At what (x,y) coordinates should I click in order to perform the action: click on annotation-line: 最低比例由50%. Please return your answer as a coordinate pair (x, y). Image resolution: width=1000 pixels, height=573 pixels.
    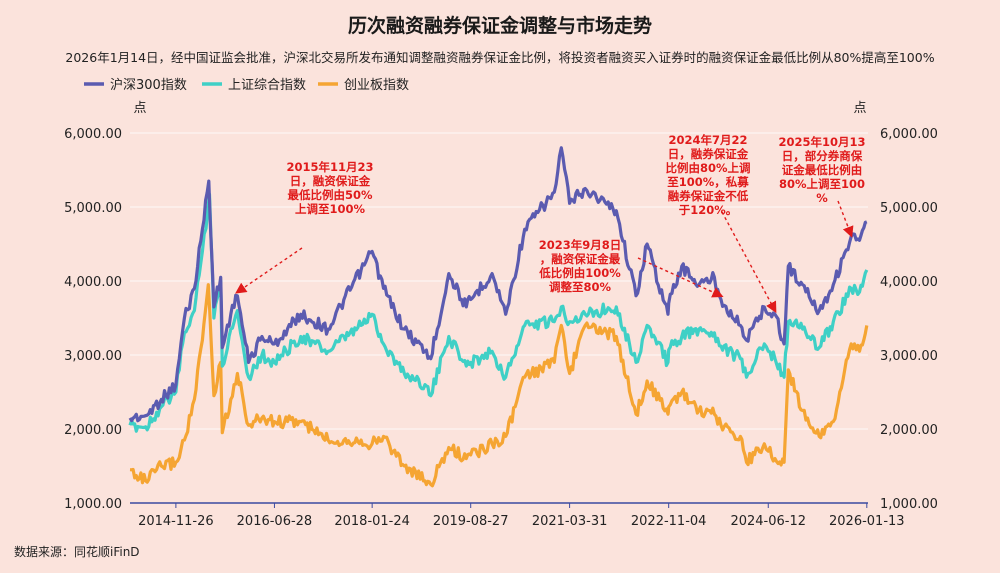
    Looking at the image, I should click on (330, 195).